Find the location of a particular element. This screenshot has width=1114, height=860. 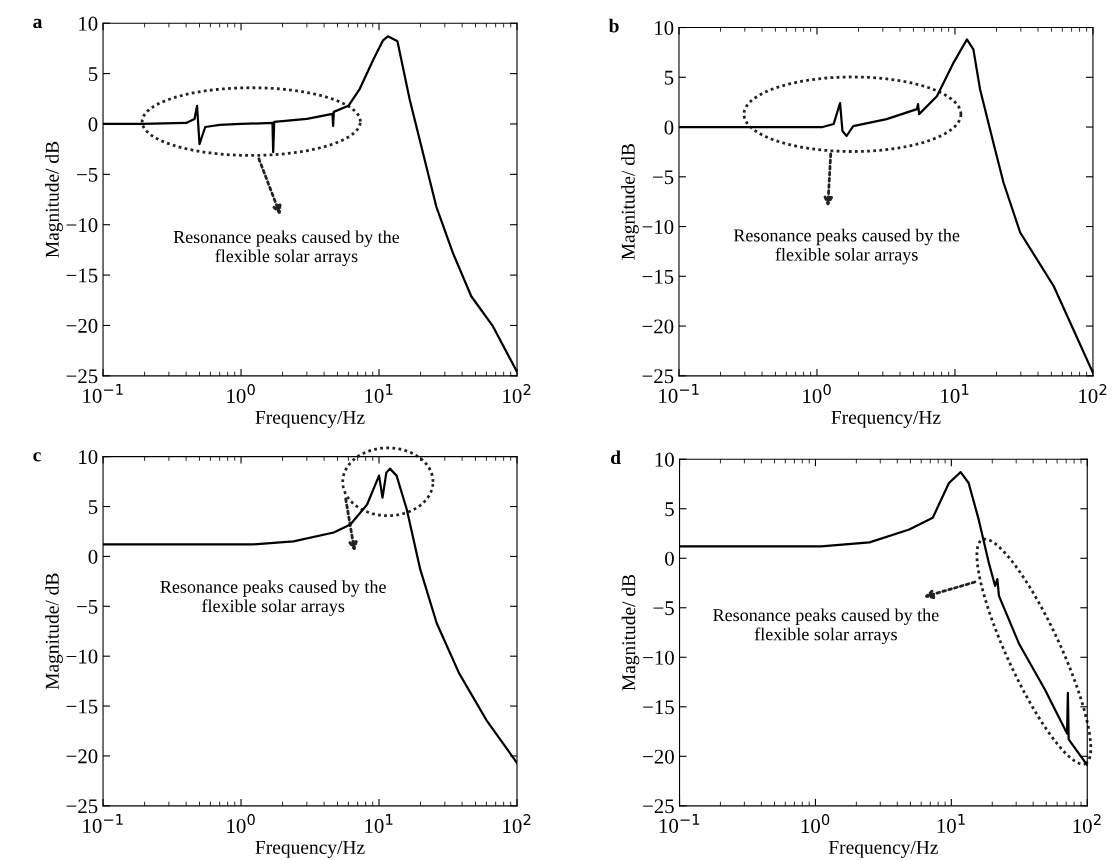

chart-title: a is located at coordinates (38, 23).